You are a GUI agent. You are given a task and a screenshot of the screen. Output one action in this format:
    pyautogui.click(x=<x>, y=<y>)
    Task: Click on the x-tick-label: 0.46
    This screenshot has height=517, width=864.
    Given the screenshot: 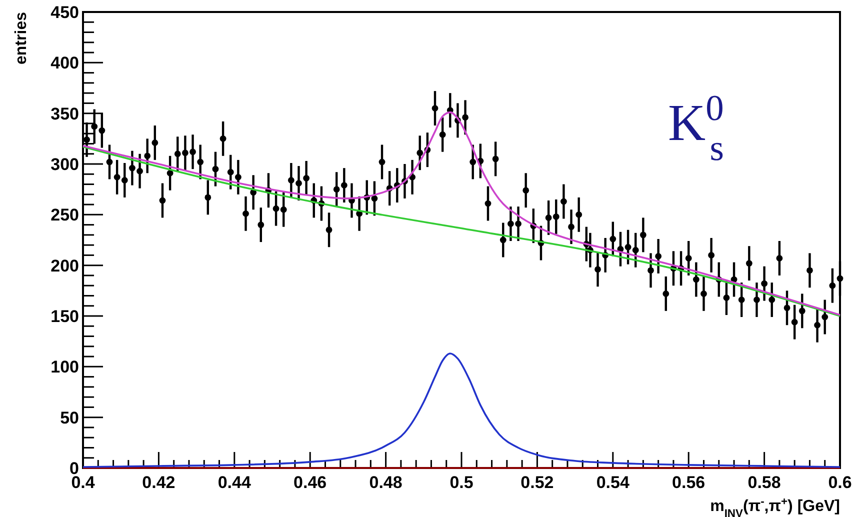 What is the action you would take?
    pyautogui.click(x=310, y=482)
    